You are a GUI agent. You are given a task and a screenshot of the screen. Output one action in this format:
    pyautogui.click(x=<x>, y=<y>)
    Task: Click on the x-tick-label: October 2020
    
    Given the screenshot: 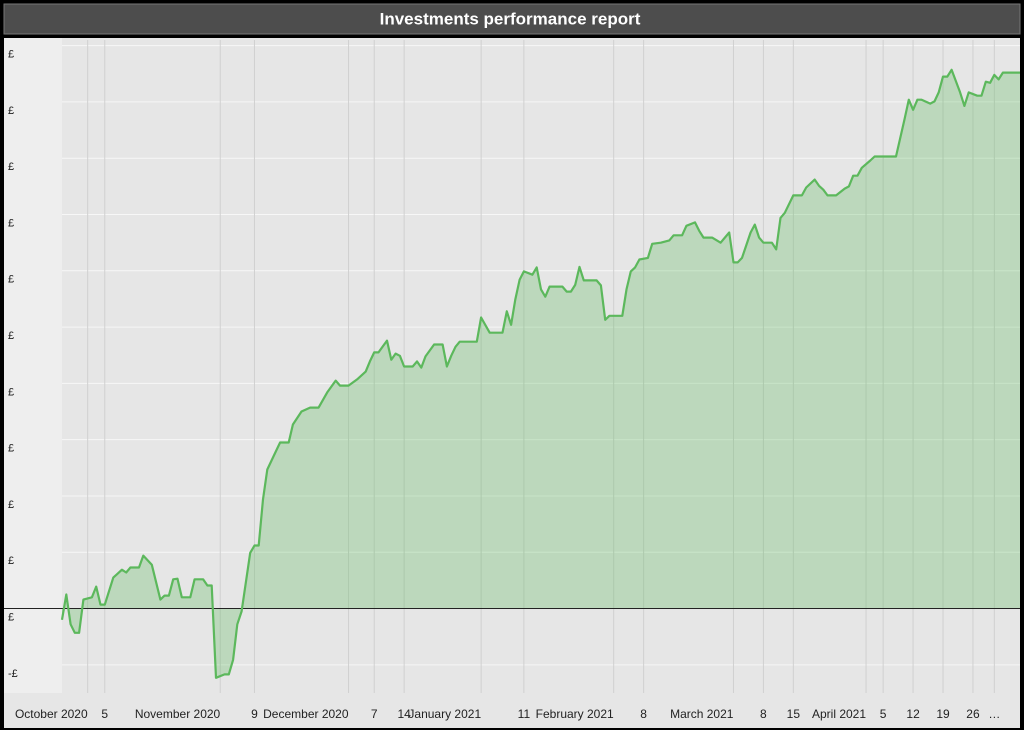 What is the action you would take?
    pyautogui.click(x=51, y=714)
    